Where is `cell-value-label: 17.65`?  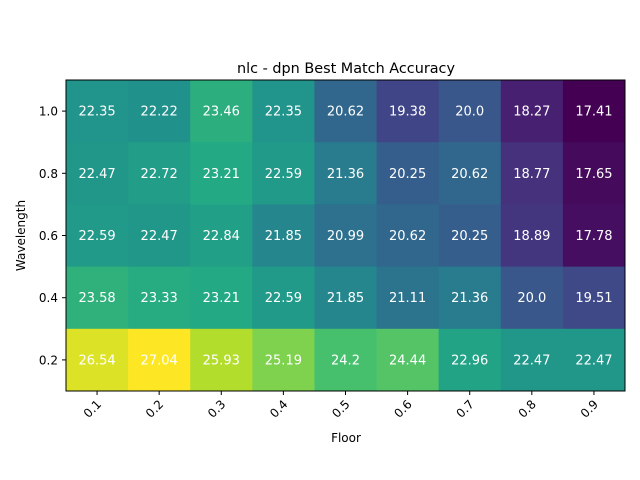 cell-value-label: 17.65 is located at coordinates (593, 174).